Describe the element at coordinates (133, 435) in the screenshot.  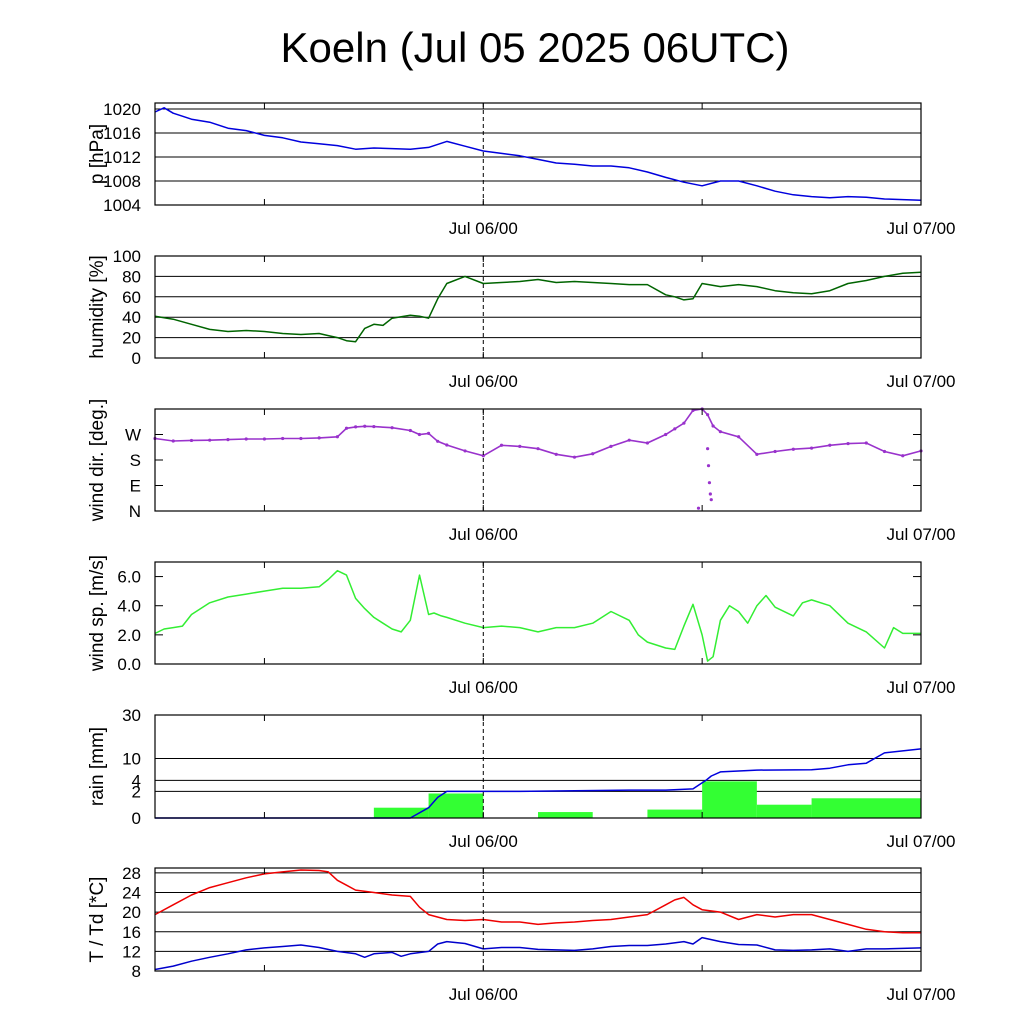
I see `wind_dir-ytick-label: W` at that location.